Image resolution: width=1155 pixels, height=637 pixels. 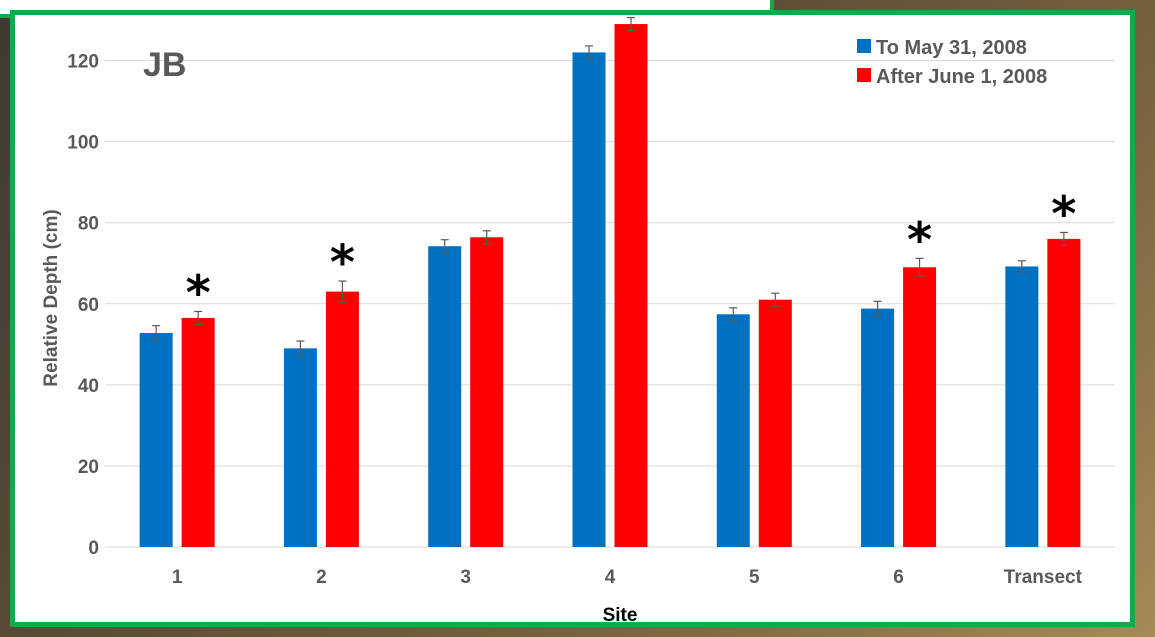 What do you see at coordinates (620, 613) in the screenshot?
I see `x-axis-title: Site` at bounding box center [620, 613].